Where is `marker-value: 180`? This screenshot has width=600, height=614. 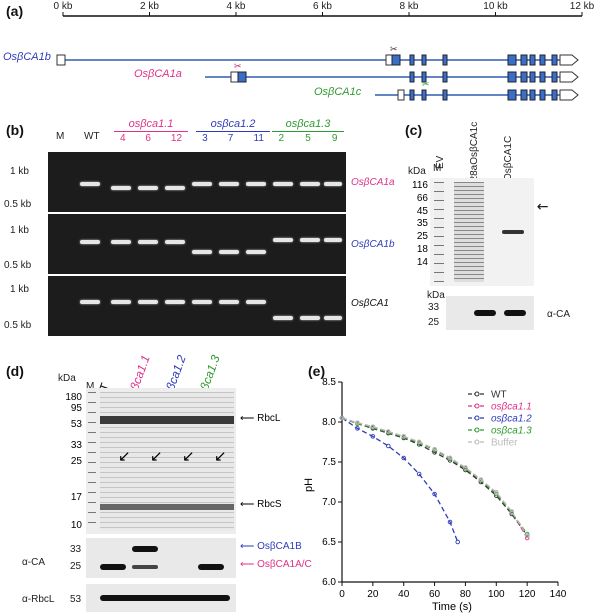 marker-value: 180 is located at coordinates (73, 397).